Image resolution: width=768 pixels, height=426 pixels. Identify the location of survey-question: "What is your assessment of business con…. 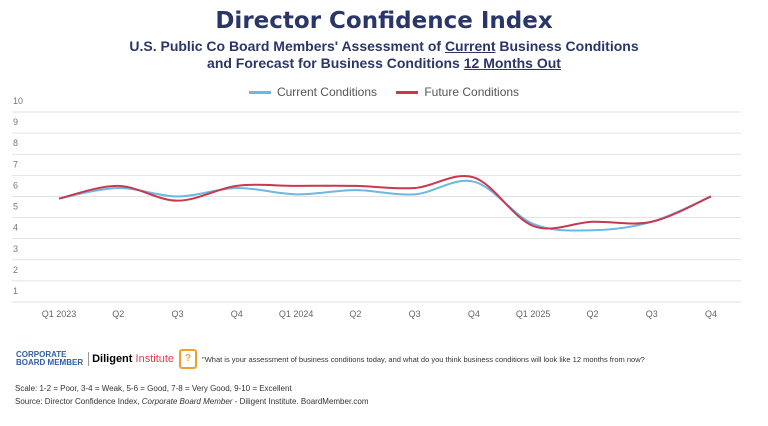
(423, 359).